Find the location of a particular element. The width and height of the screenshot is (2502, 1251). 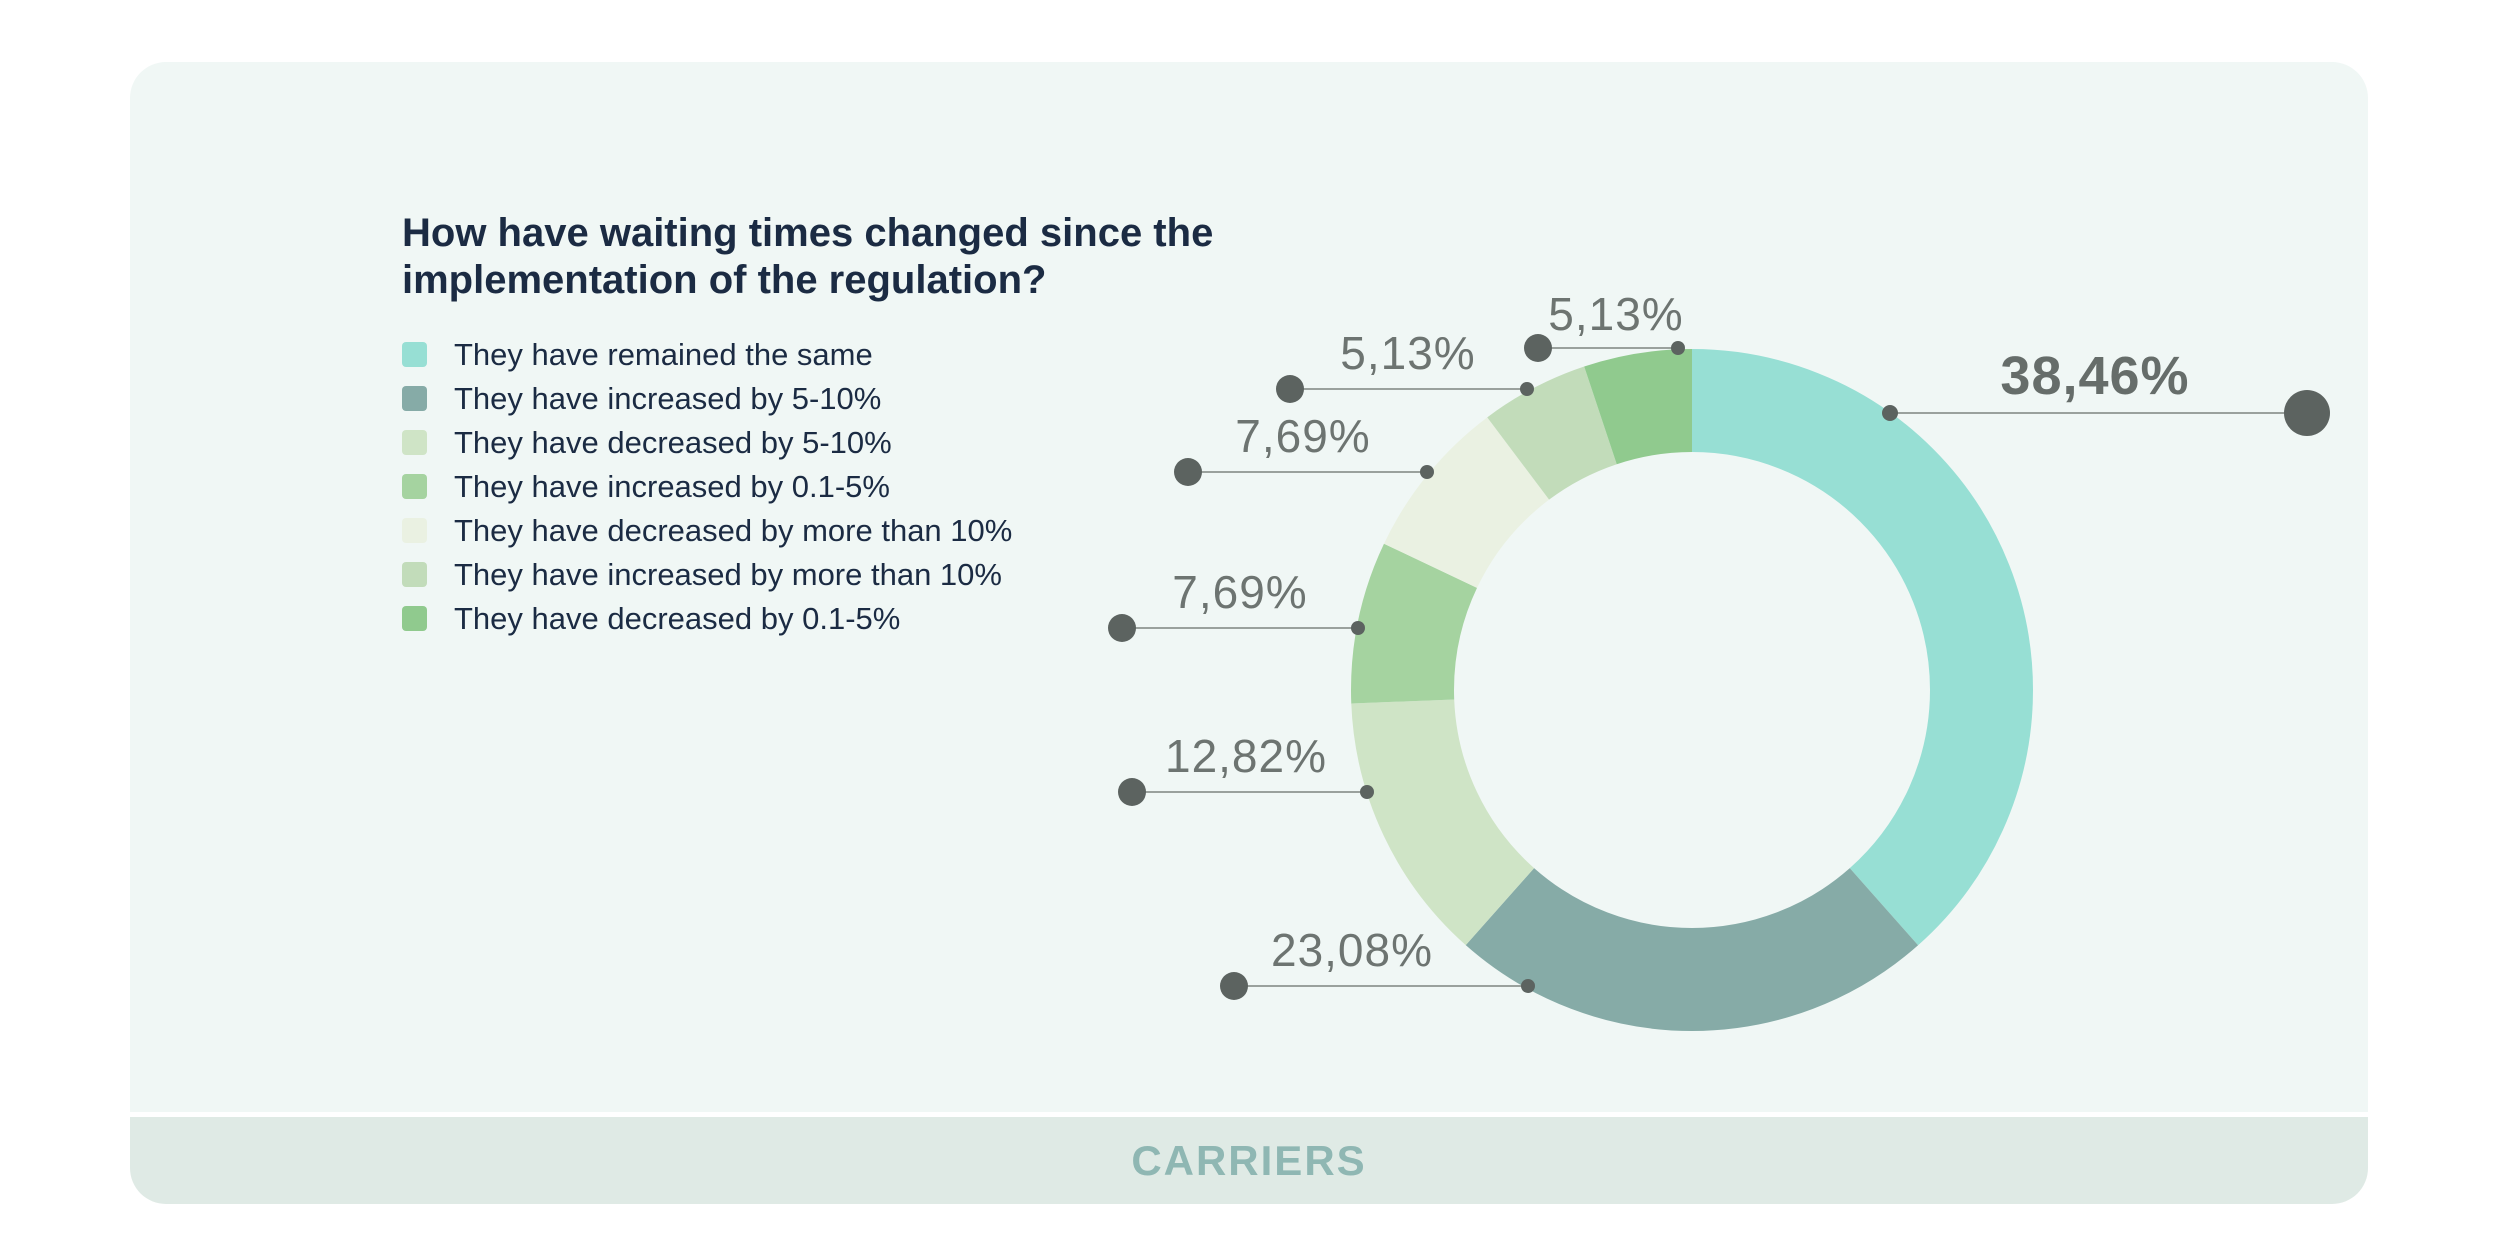

legend-item: They have decreased by more than 10% is located at coordinates (707, 530).